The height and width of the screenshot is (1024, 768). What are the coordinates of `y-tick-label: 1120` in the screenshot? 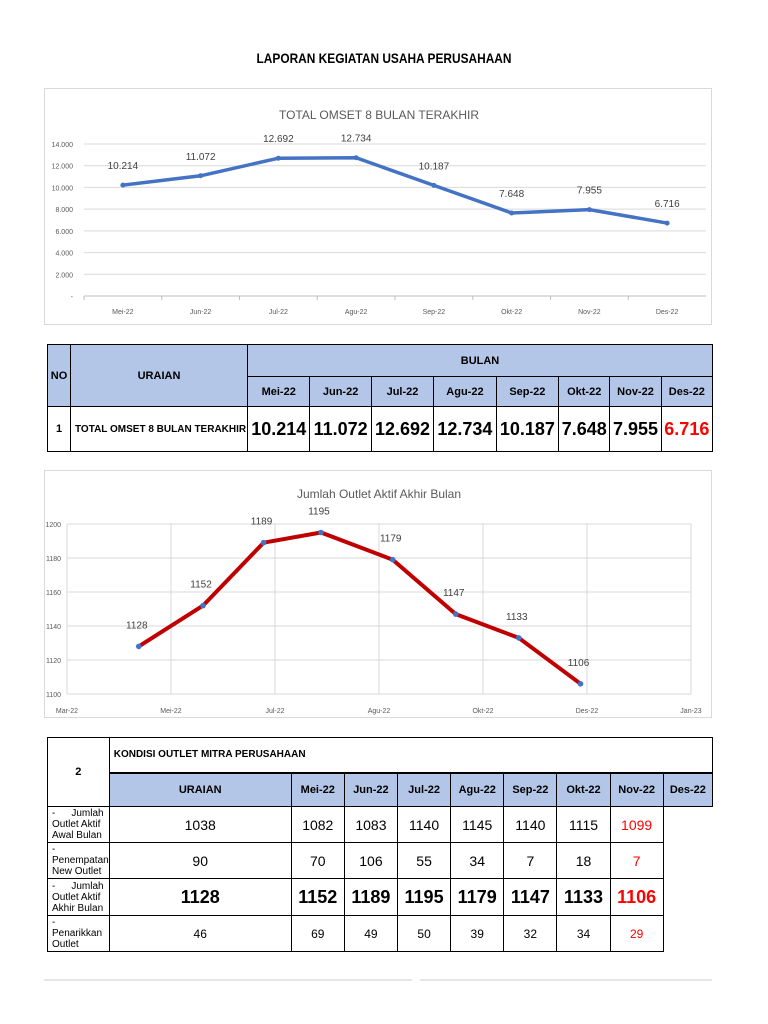 It's located at (53, 661).